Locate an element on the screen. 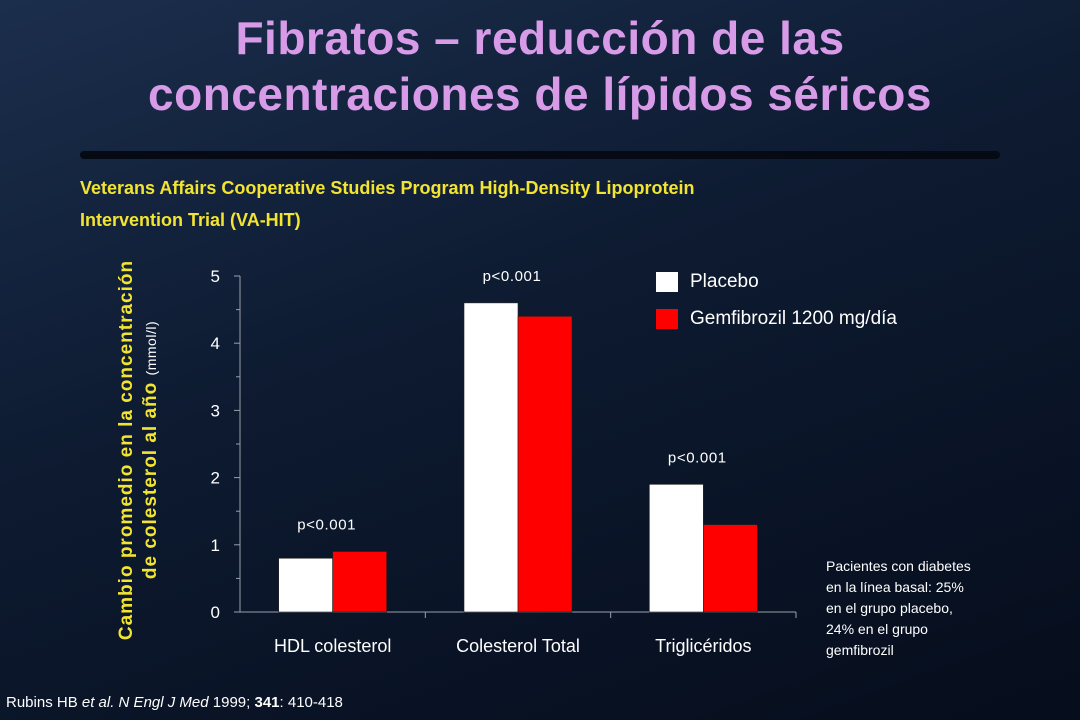 The image size is (1080, 720). x-category-label: Triglicéridos is located at coordinates (703, 646).